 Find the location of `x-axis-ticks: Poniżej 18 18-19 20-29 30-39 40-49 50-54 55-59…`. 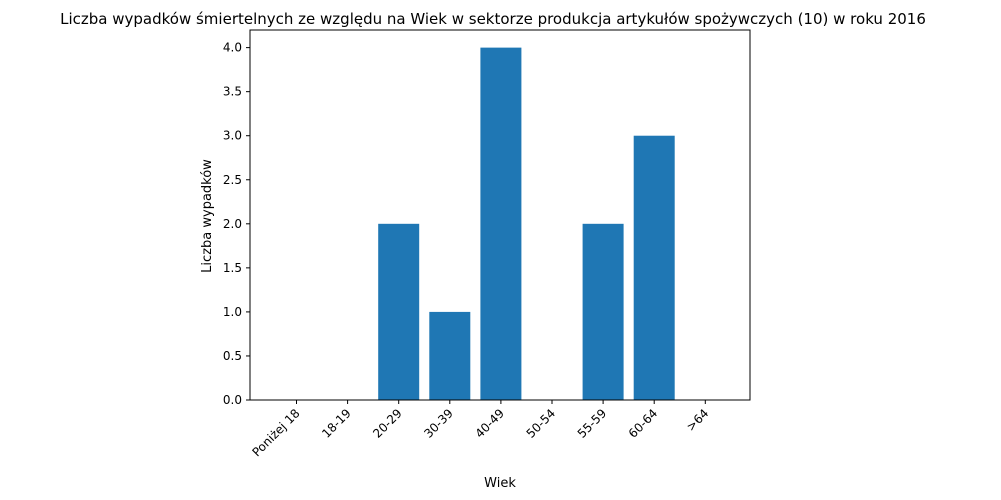

x-axis-ticks: Poniżej 18 18-19 20-29 30-39 40-49 50-54 55-59… is located at coordinates (480, 429).